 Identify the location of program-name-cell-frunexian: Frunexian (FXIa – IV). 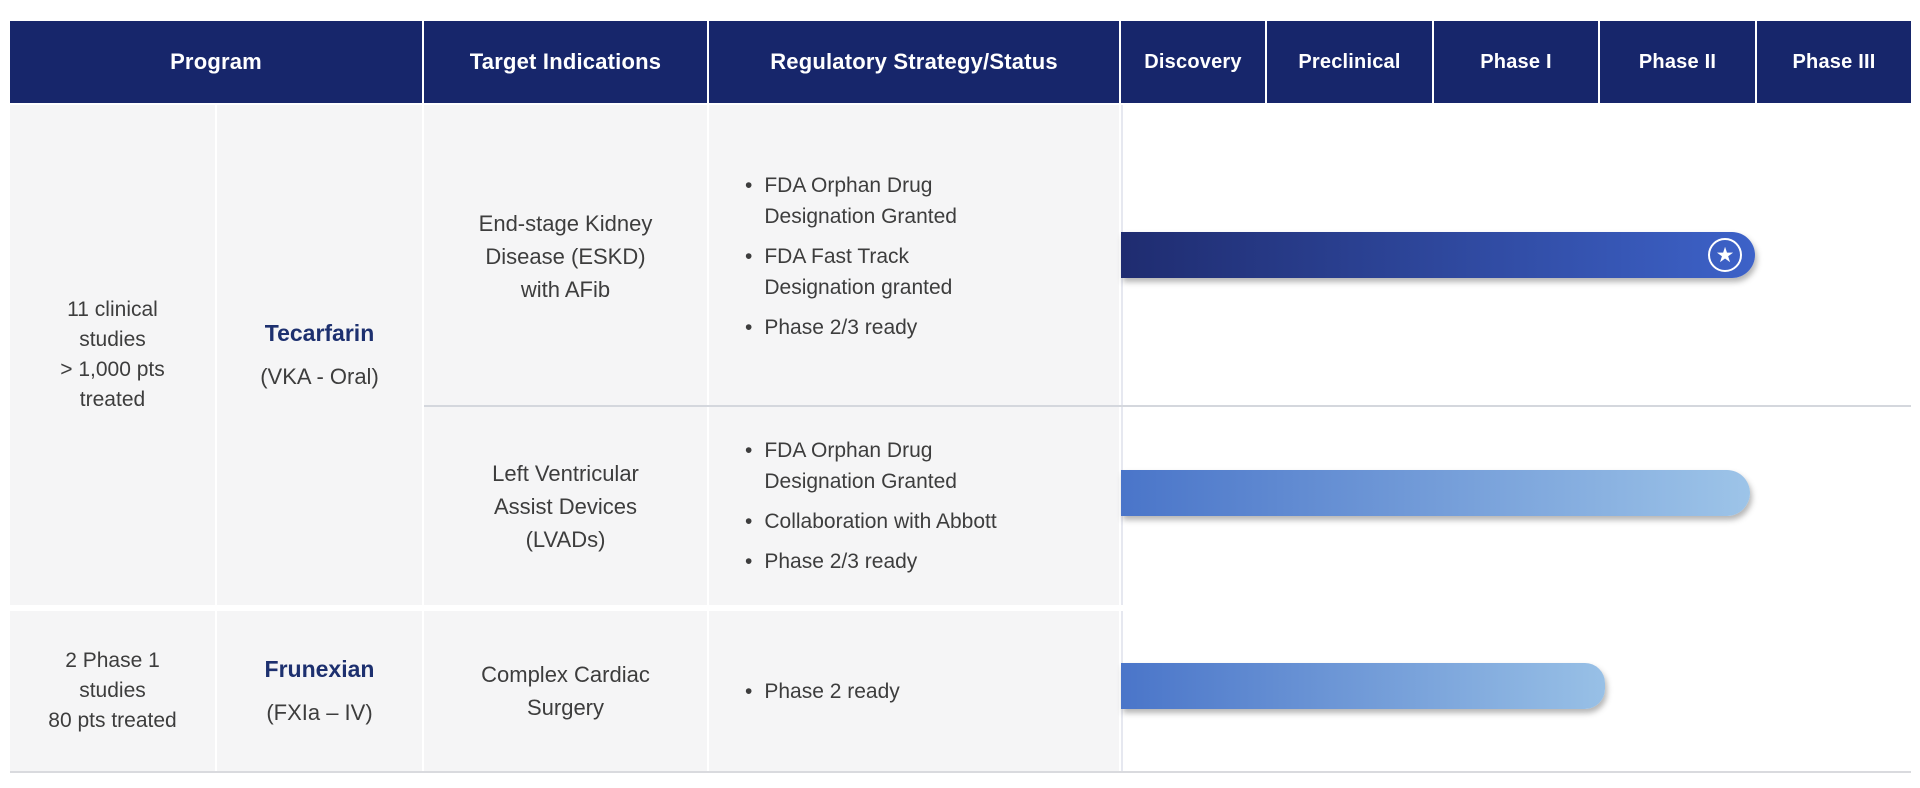
(320, 691).